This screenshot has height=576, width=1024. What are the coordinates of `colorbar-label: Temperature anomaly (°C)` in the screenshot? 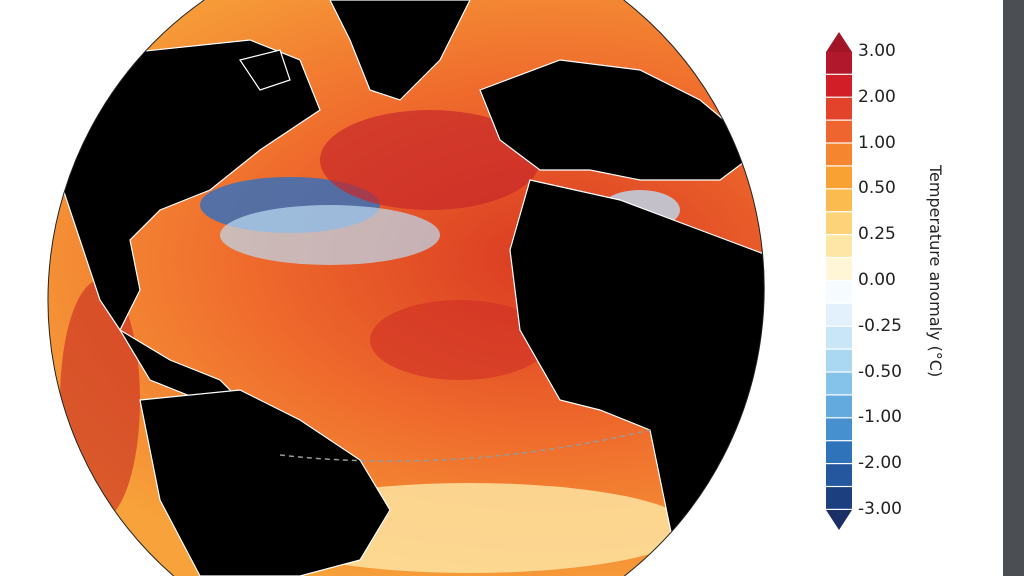 It's located at (935, 271).